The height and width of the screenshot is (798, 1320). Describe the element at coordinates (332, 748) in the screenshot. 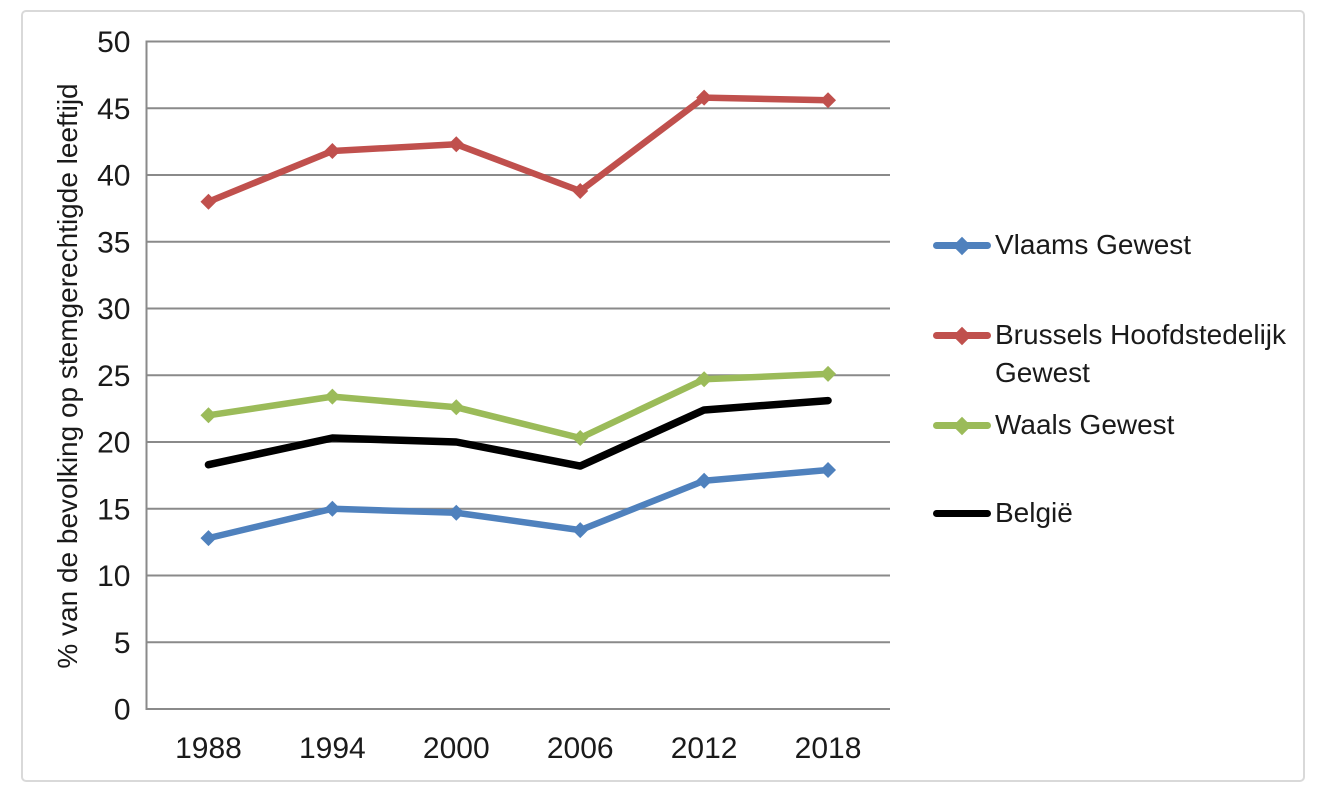

I see `x-tick-label: 1994` at that location.